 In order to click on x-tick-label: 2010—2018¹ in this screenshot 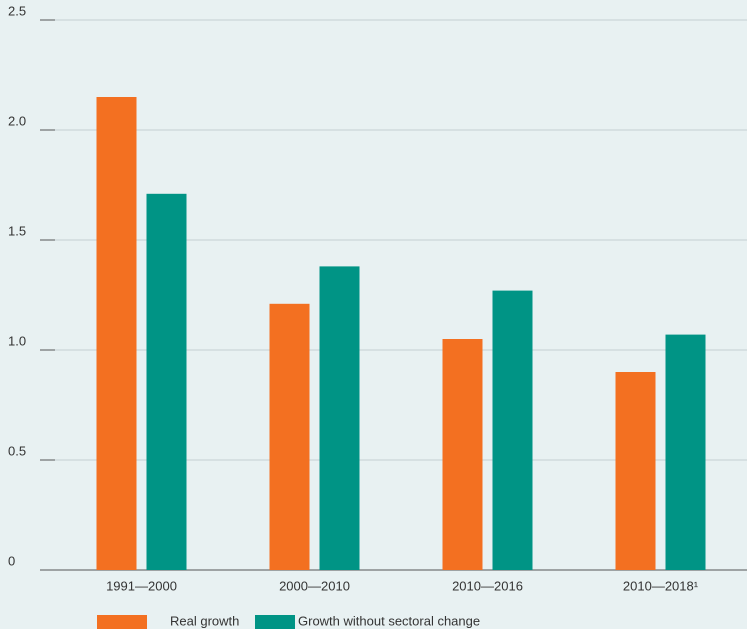, I will do `click(661, 585)`.